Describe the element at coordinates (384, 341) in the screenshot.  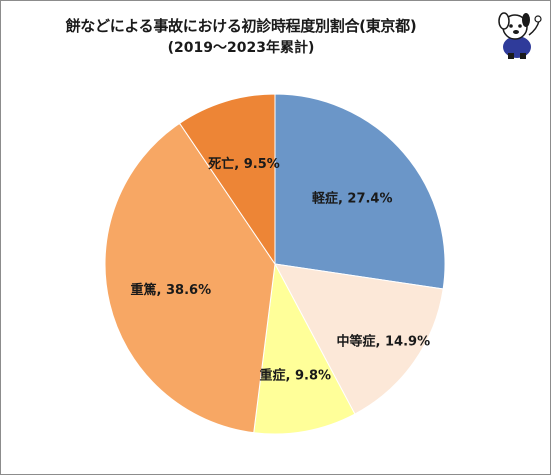
I see `slice-label-1: 中等症, 14.9%` at that location.